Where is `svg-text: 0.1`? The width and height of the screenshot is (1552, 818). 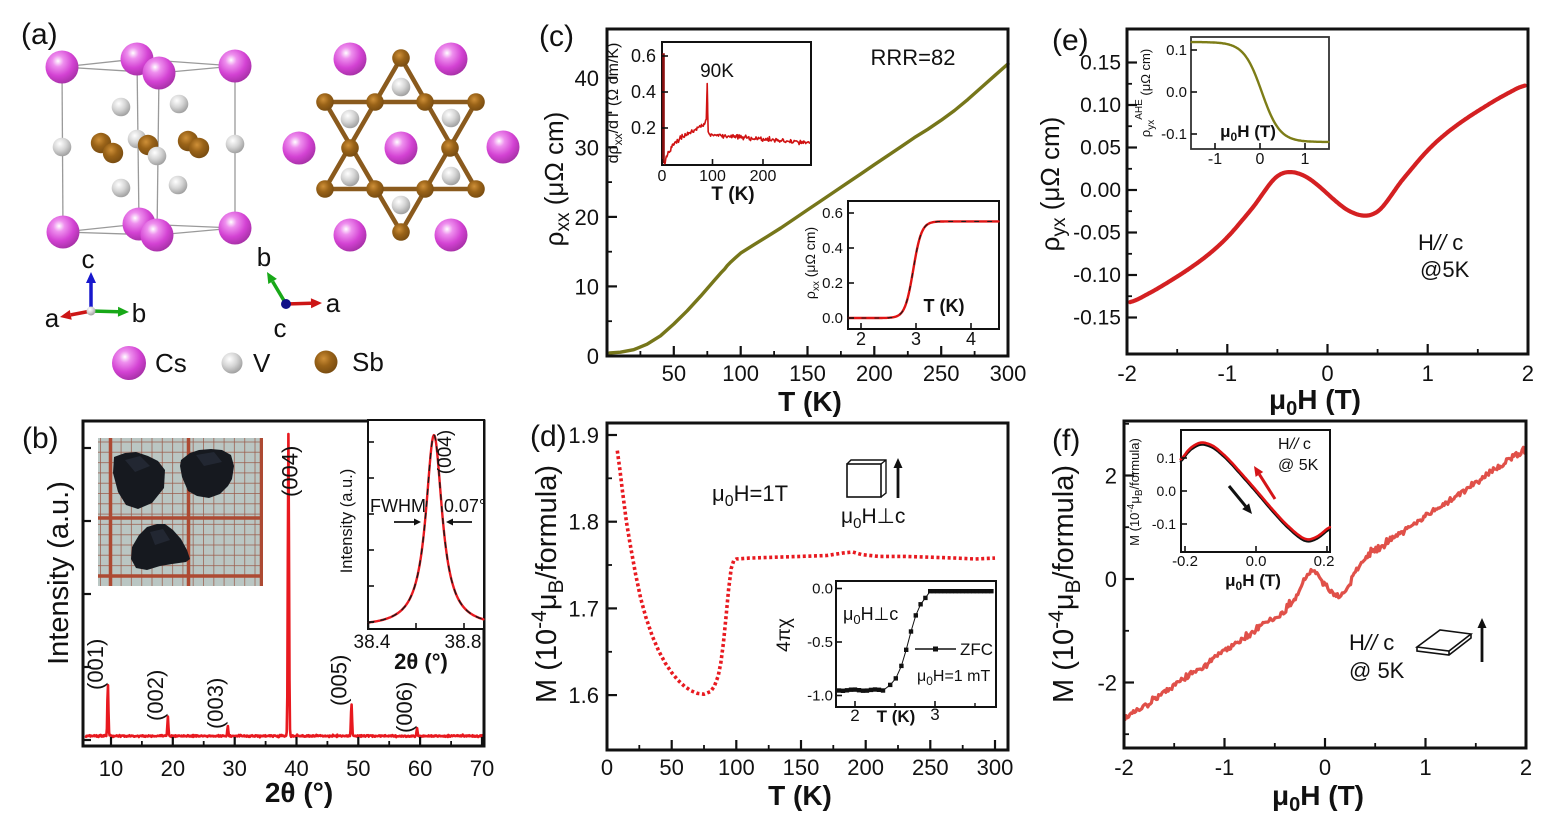
svg-text: 0.1 is located at coordinates (1176, 50).